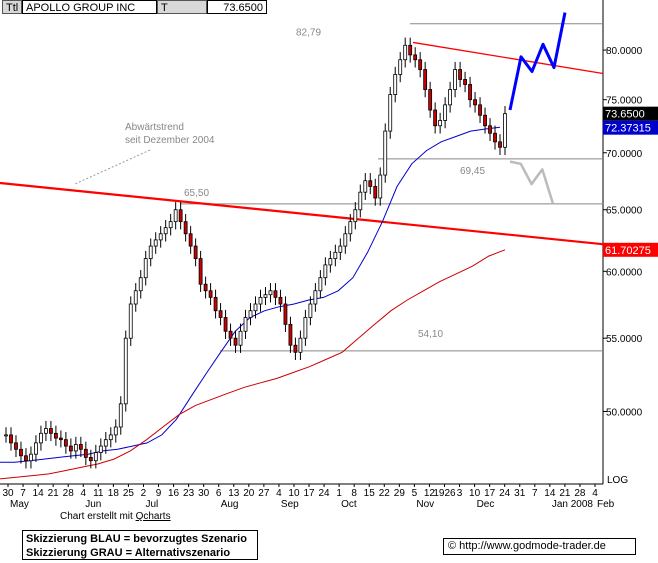 The image size is (658, 563). I want to click on x-month-label: Jan 2008, so click(573, 504).